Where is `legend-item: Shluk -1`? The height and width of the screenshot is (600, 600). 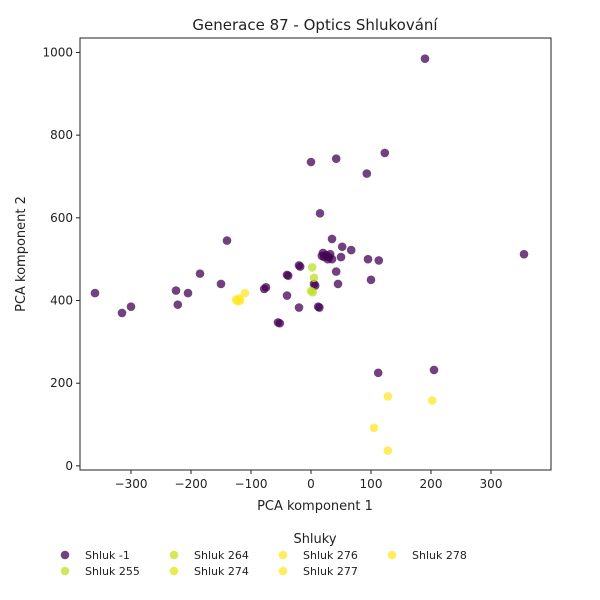
legend-item: Shluk -1 is located at coordinates (95, 555).